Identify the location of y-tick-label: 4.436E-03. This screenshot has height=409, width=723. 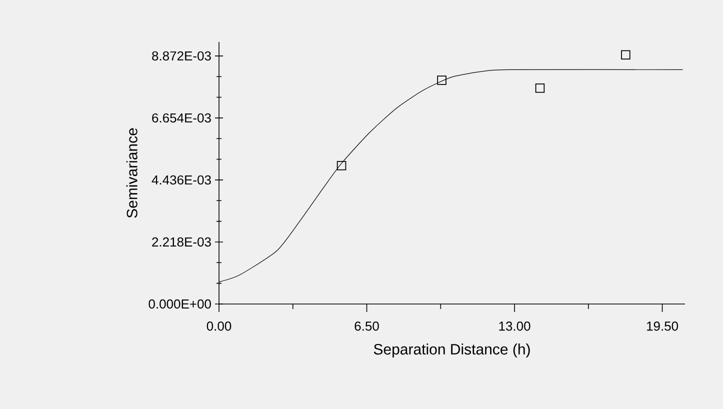
(181, 180).